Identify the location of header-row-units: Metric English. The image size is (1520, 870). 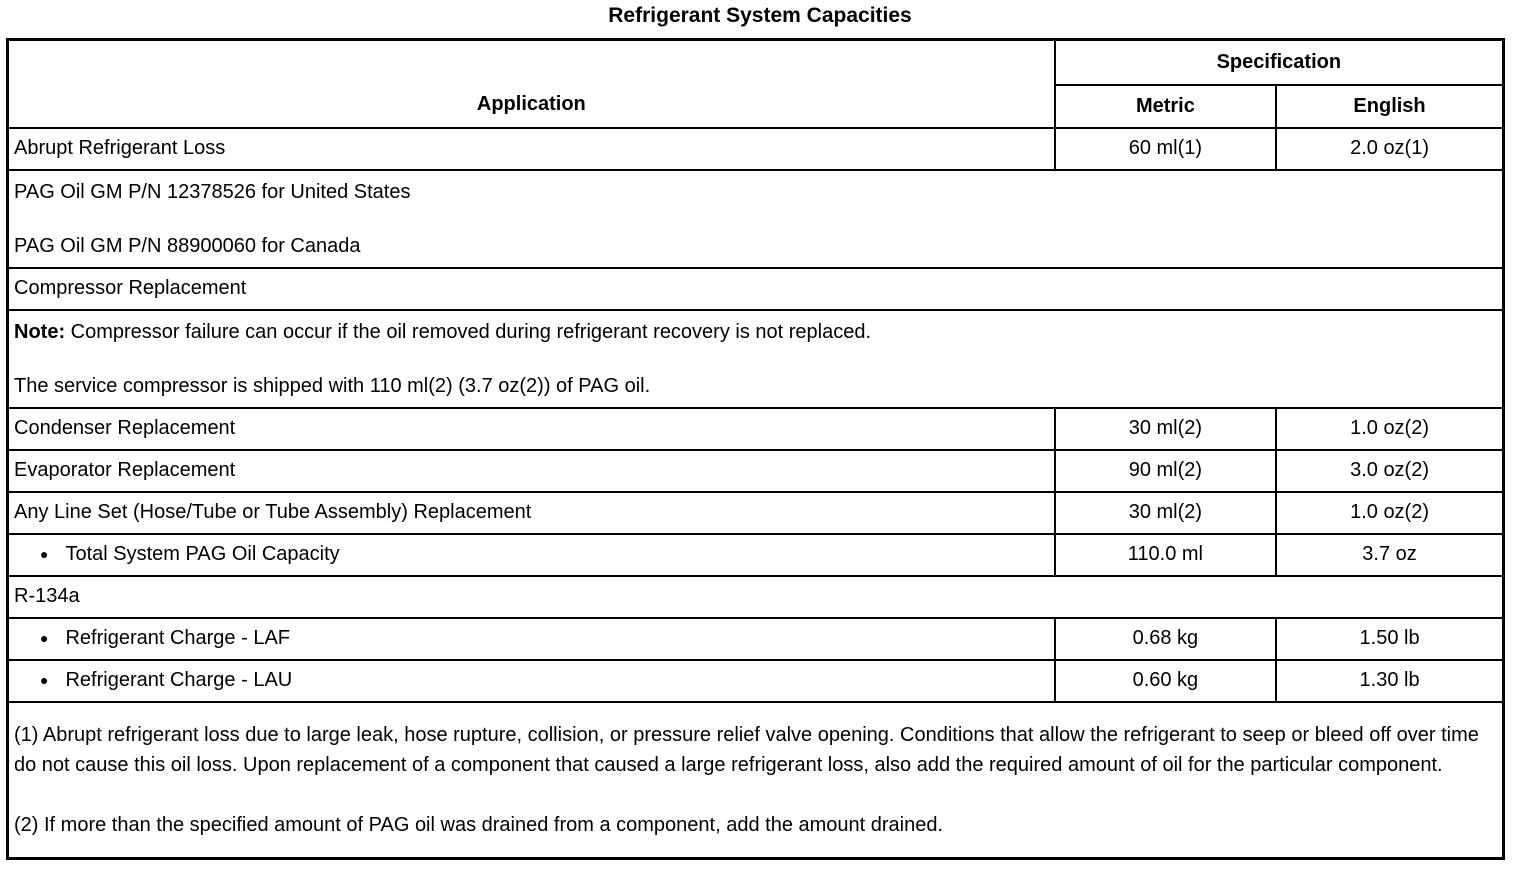
(756, 106).